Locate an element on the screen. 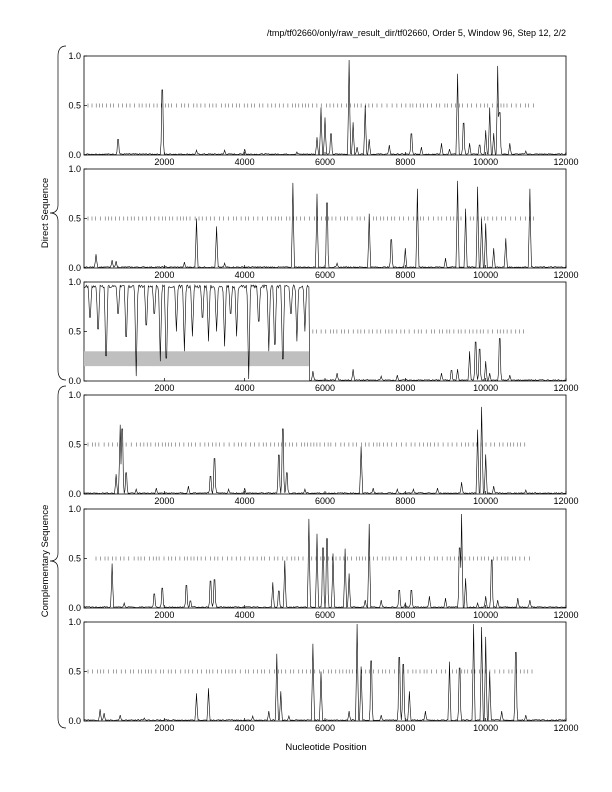  panel-5: 0.0 0.5 1.0 2000 4000 6000 8000 10000 12000 is located at coordinates (323, 562).